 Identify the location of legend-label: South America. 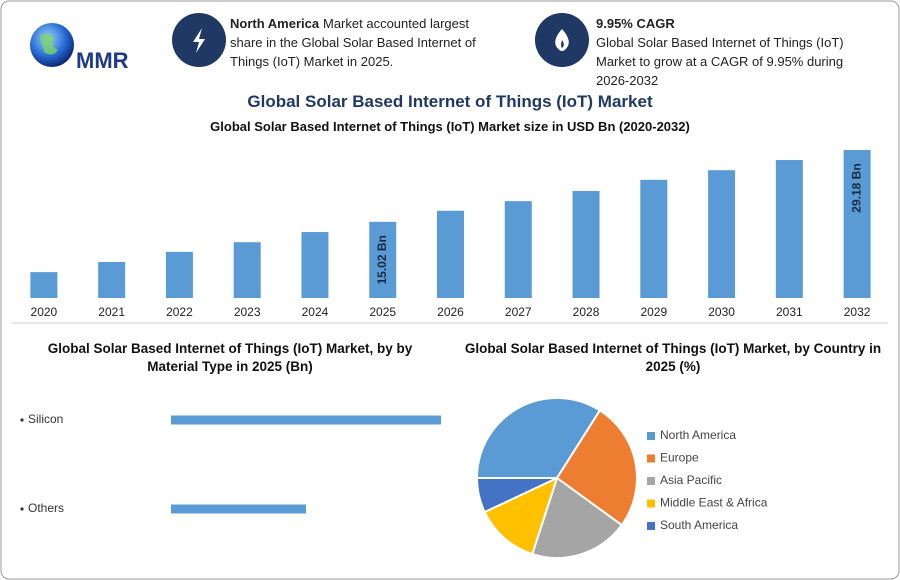
(699, 525).